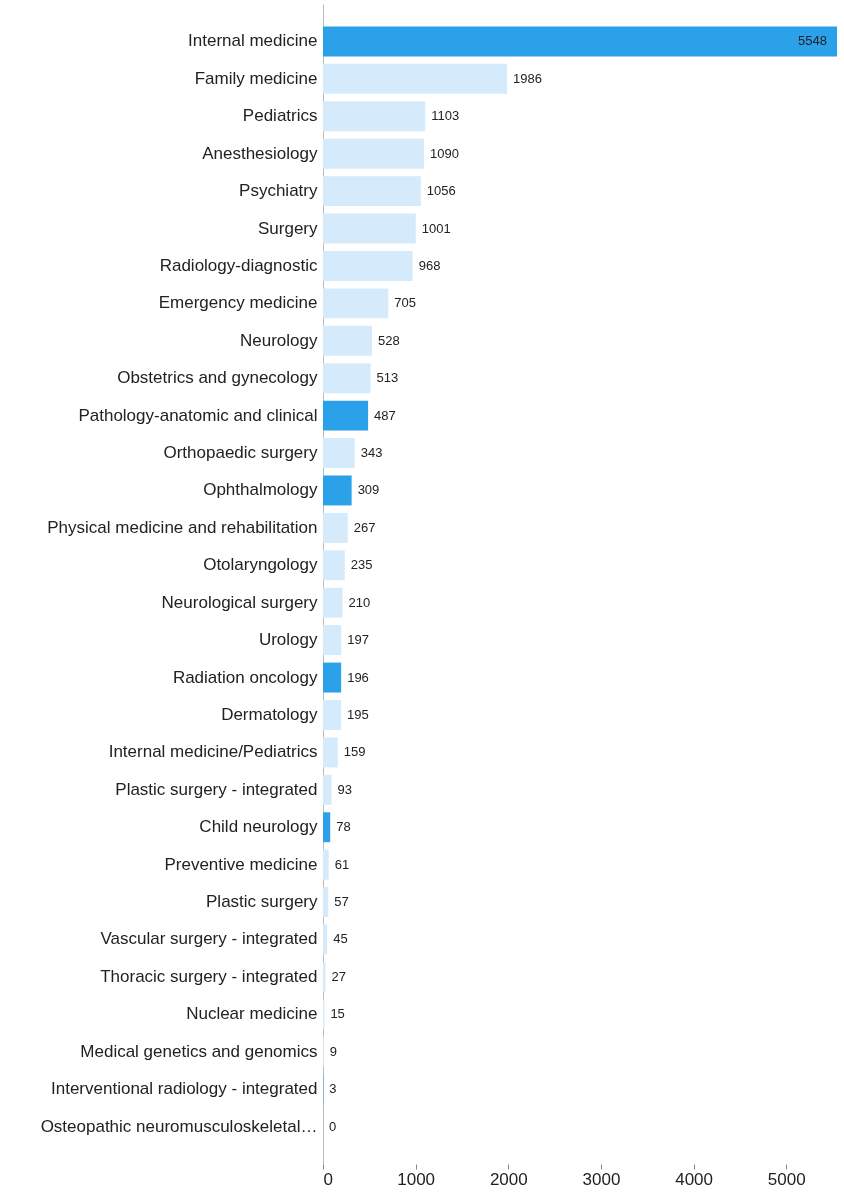 Image resolution: width=844 pixels, height=1202 pixels. What do you see at coordinates (258, 827) in the screenshot?
I see `y-tick-label: Child neurology` at bounding box center [258, 827].